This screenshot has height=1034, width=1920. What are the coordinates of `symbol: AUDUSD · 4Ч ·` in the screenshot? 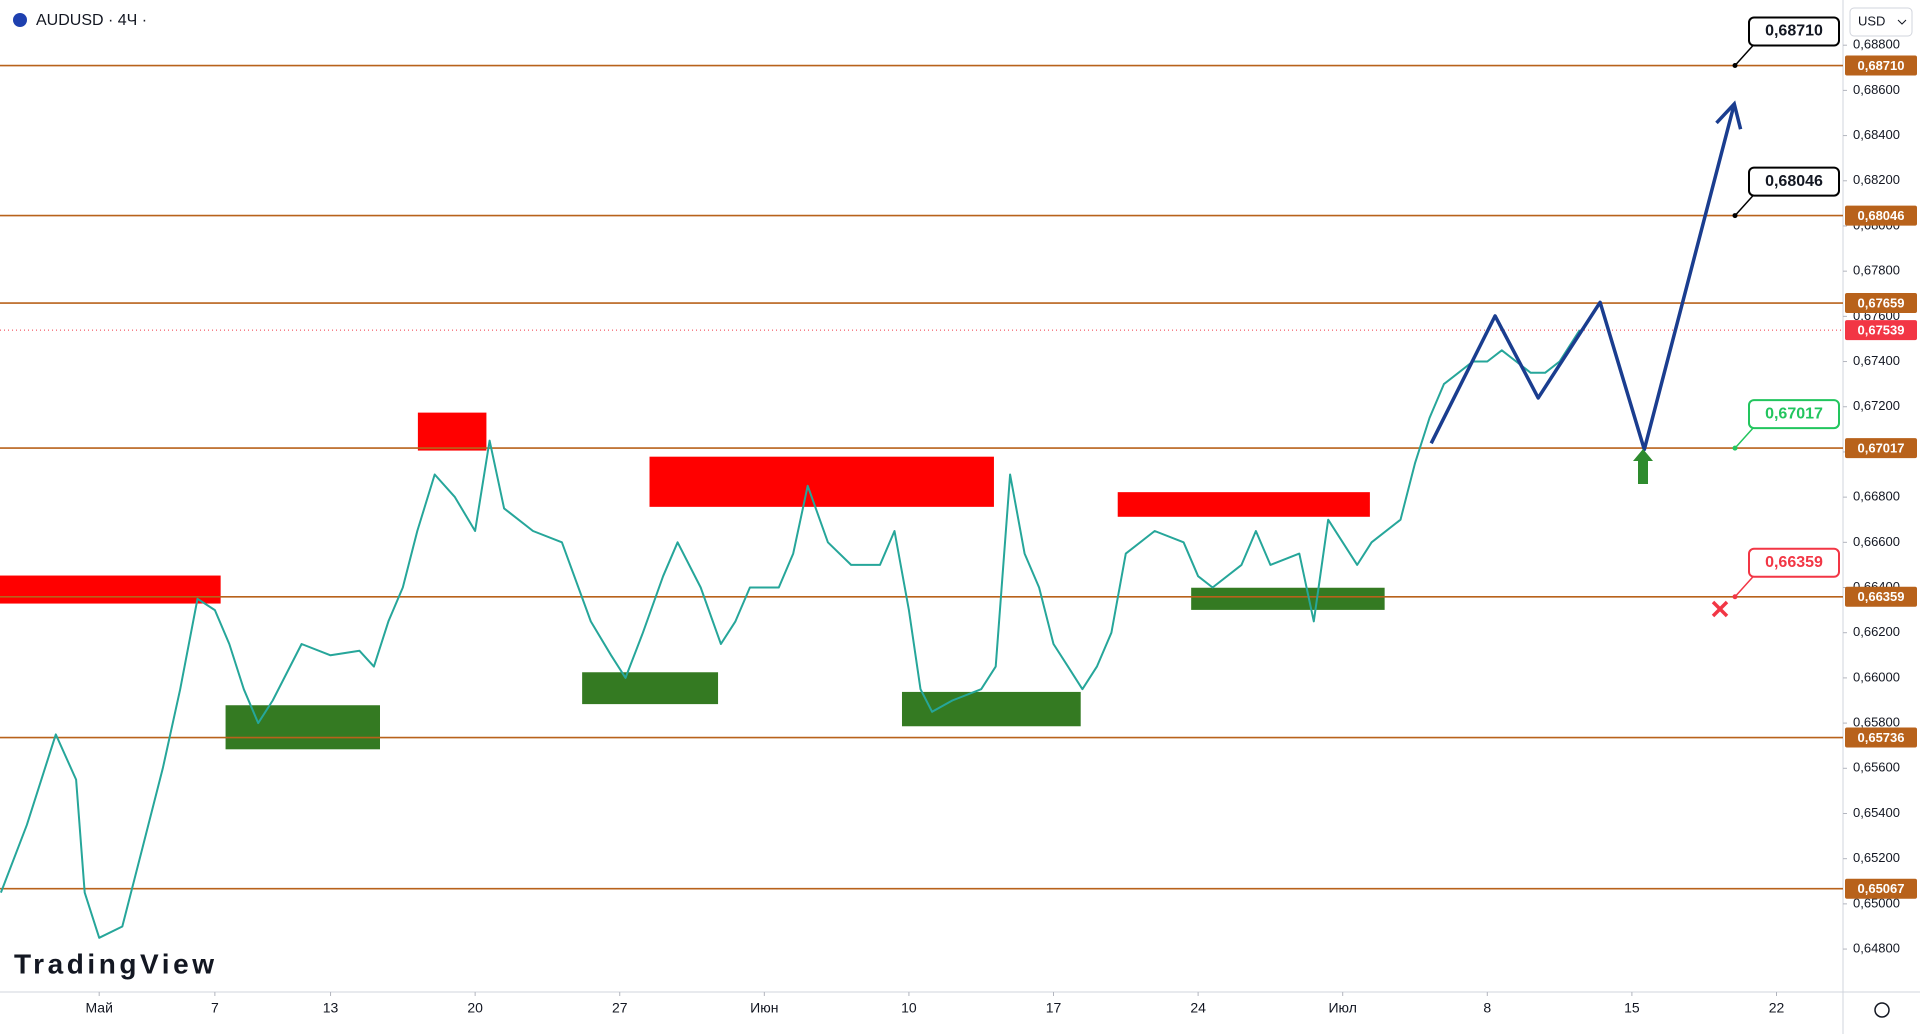 It's located at (91, 20).